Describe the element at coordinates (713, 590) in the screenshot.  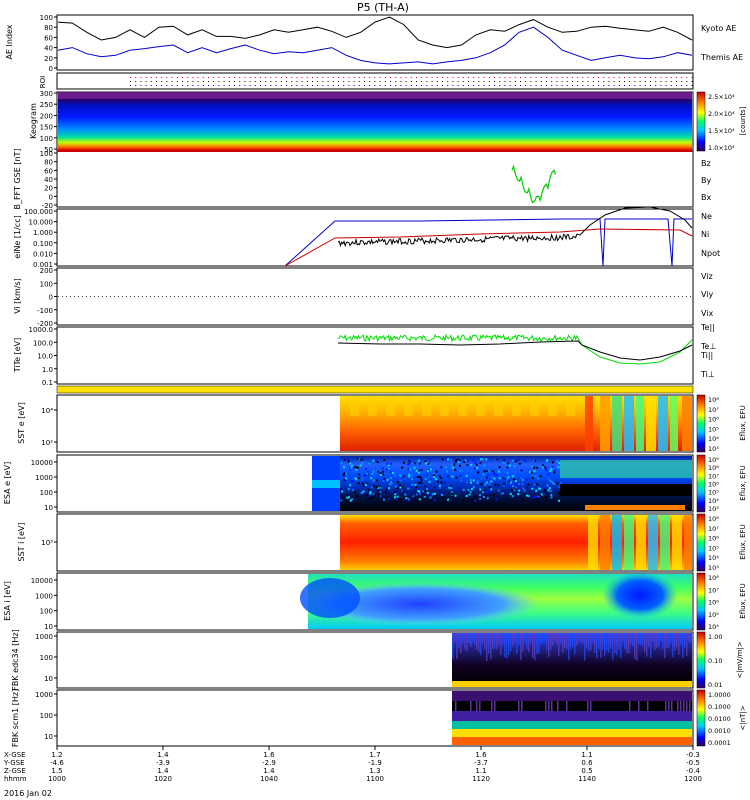
I see `esa-i-cb-tick: 10⁷` at that location.